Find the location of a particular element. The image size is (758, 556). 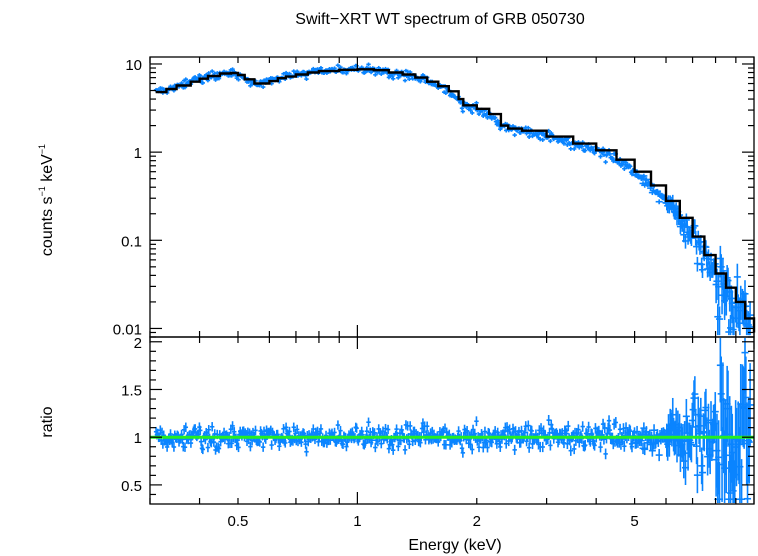

y-tick-label: 0.01 is located at coordinates (127, 329).